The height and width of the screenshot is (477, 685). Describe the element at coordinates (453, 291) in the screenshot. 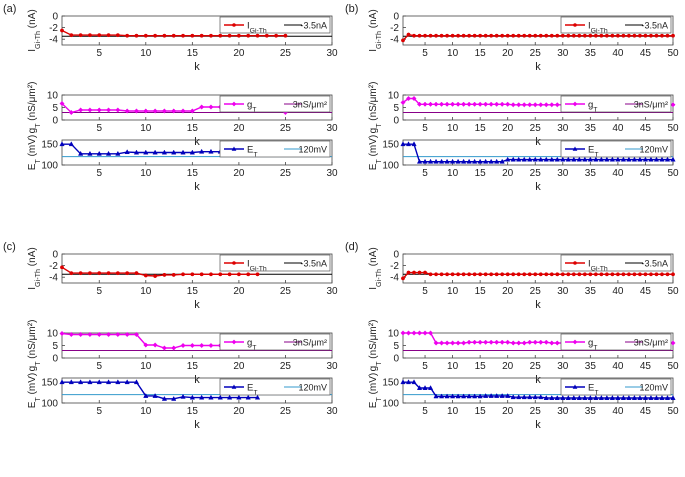

I see `x-tick-label: 10` at that location.